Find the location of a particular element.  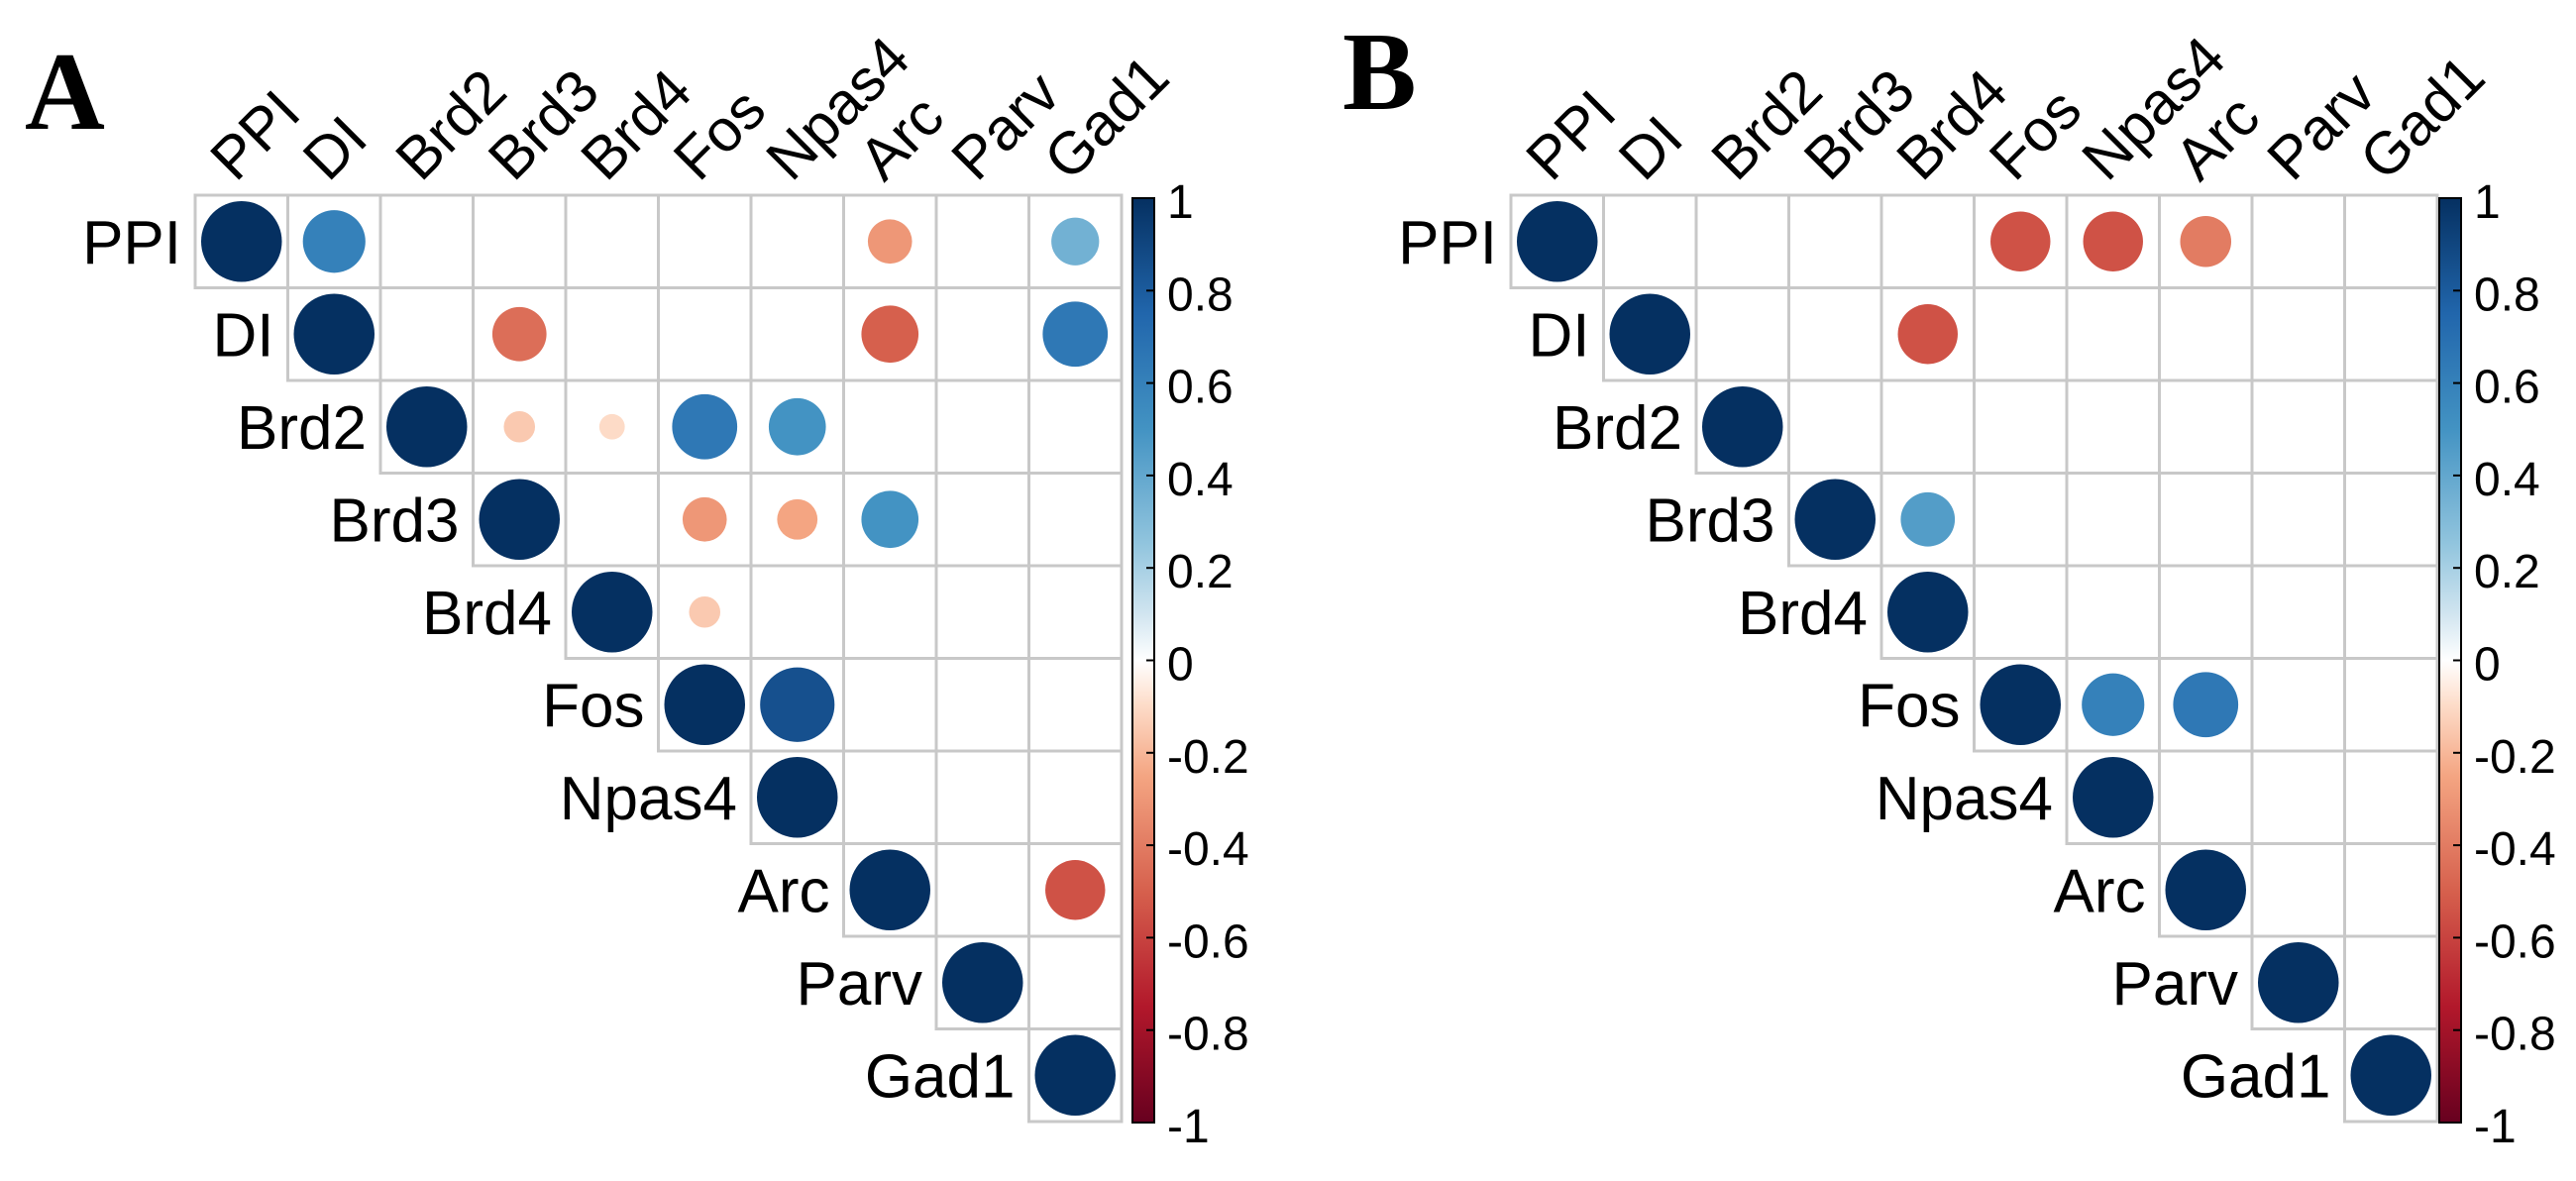

panel-a-row-label: Arc is located at coordinates (784, 891).